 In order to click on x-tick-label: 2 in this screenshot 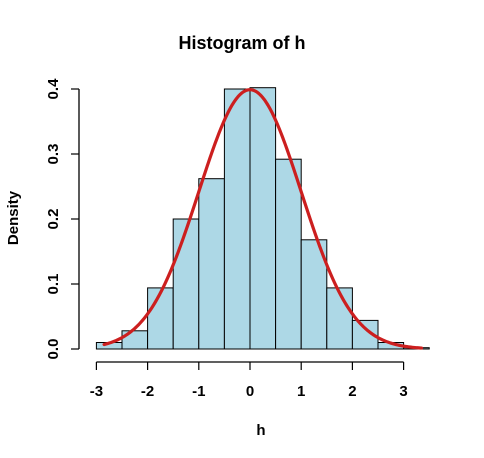, I will do `click(352, 391)`.